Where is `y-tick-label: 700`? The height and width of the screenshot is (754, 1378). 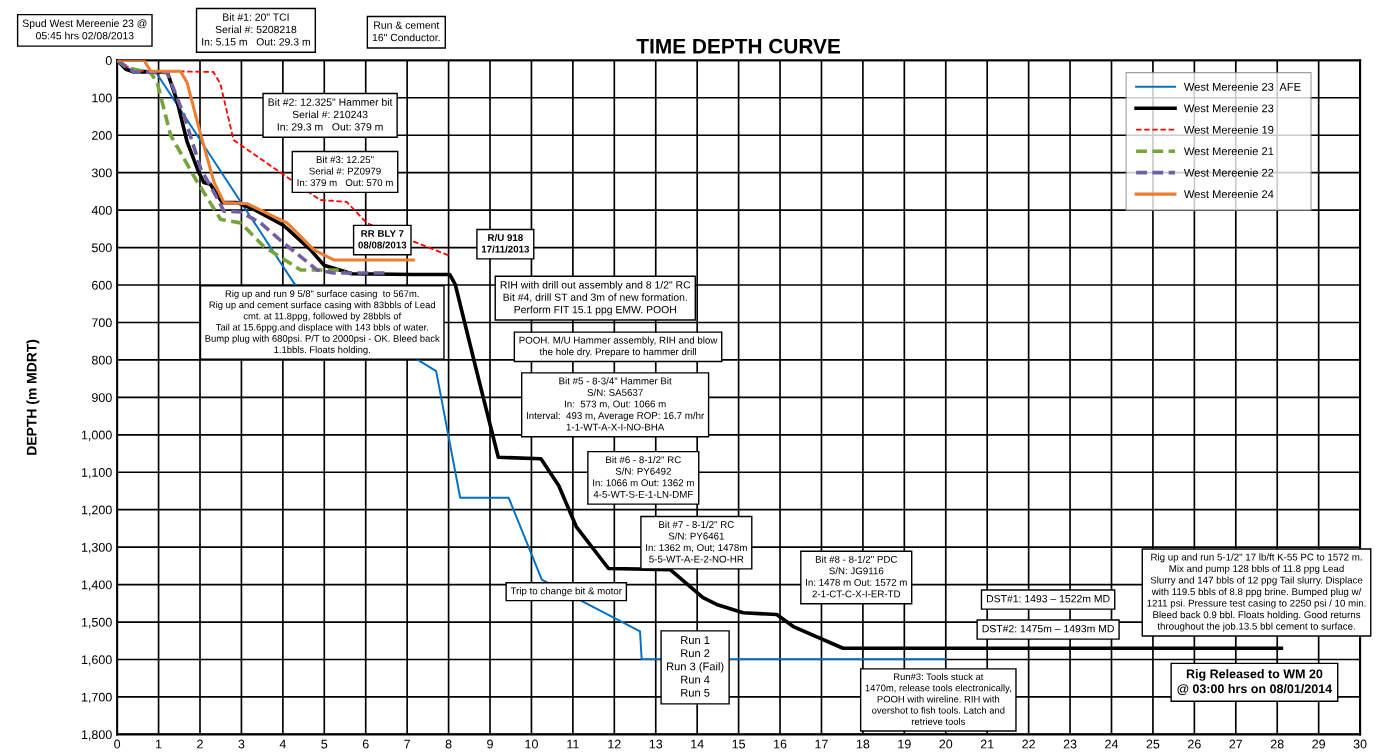
y-tick-label: 700 is located at coordinates (102, 323).